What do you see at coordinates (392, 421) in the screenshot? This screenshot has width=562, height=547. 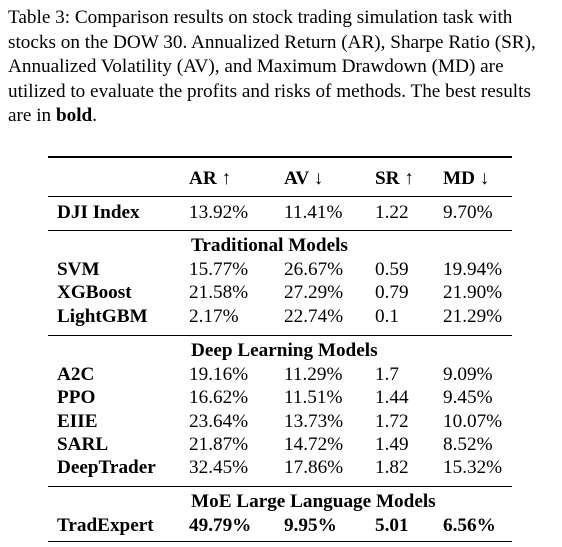 I see `cell-value: 1.72` at bounding box center [392, 421].